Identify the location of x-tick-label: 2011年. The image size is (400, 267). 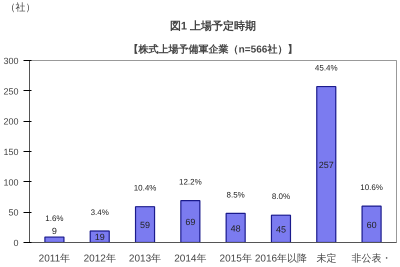
(54, 258).